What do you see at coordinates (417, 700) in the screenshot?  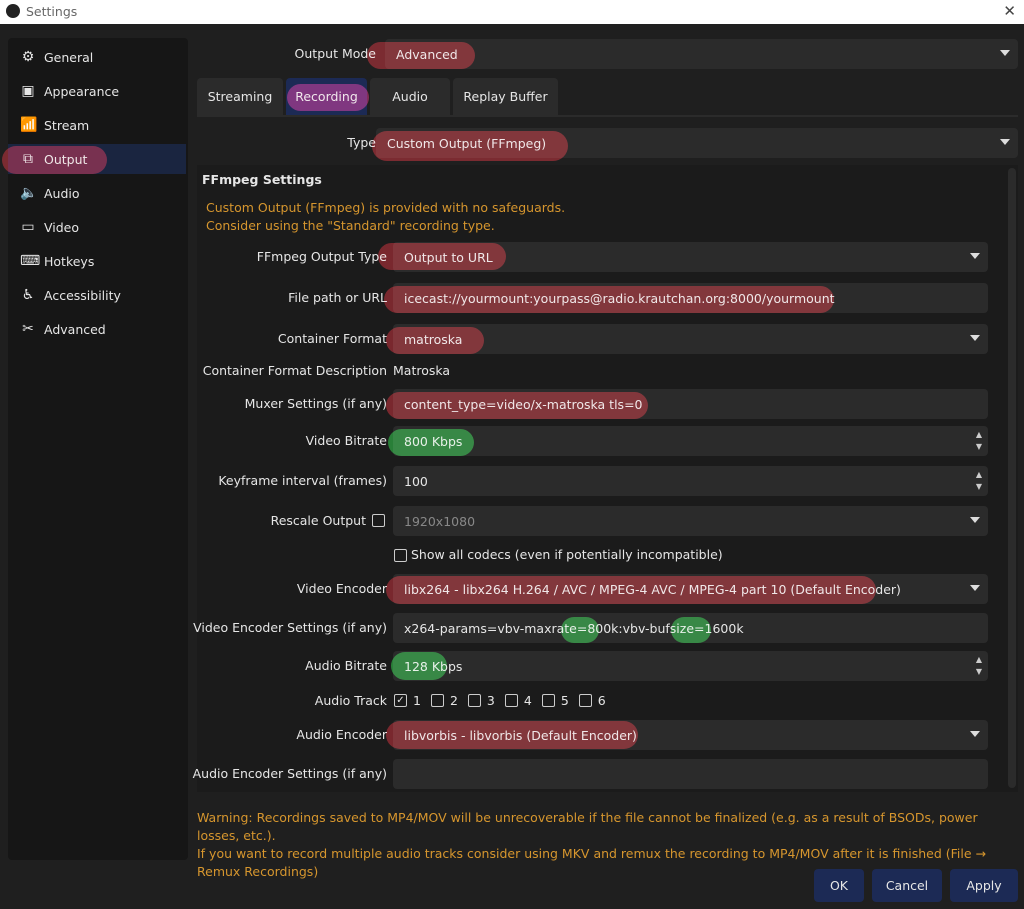 I see `track-number: 1` at bounding box center [417, 700].